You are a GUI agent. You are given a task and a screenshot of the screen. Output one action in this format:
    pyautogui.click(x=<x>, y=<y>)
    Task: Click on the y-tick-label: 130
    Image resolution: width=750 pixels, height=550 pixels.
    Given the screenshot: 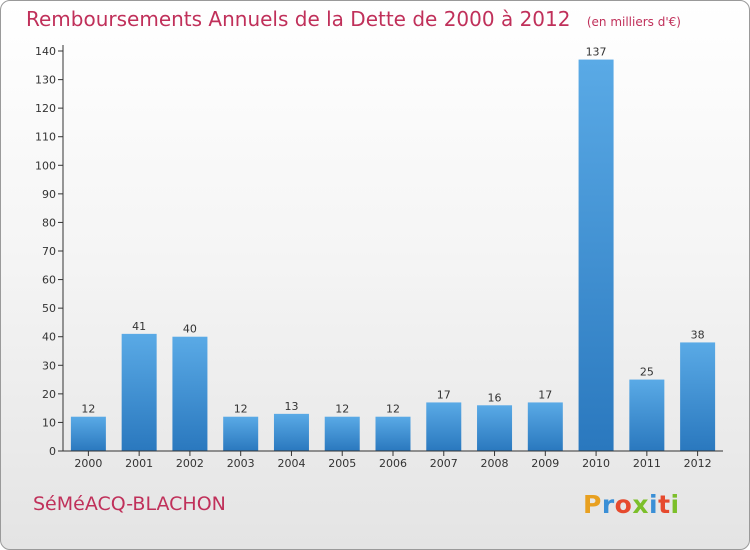 What is the action you would take?
    pyautogui.click(x=45, y=80)
    